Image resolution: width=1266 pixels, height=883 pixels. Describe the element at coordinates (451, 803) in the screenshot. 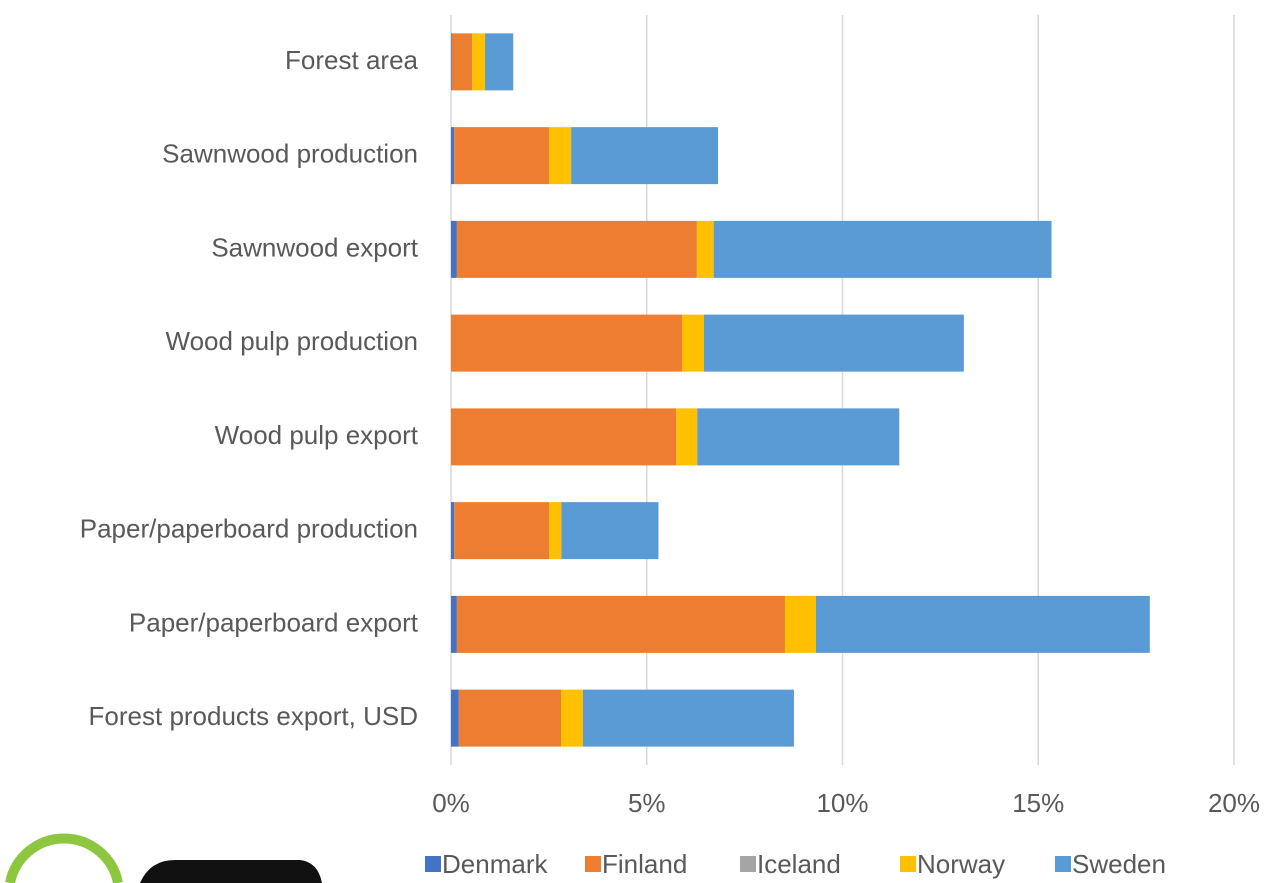

I see `x-tick-label: 0%` at that location.